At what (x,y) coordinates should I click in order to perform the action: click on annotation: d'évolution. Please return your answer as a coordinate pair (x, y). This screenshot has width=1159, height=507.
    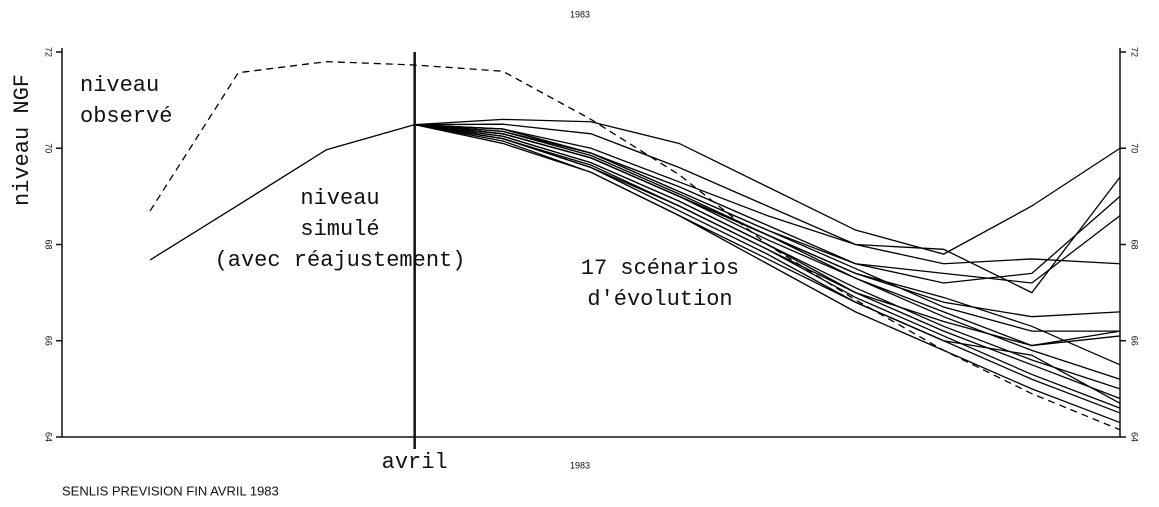
    Looking at the image, I should click on (659, 299).